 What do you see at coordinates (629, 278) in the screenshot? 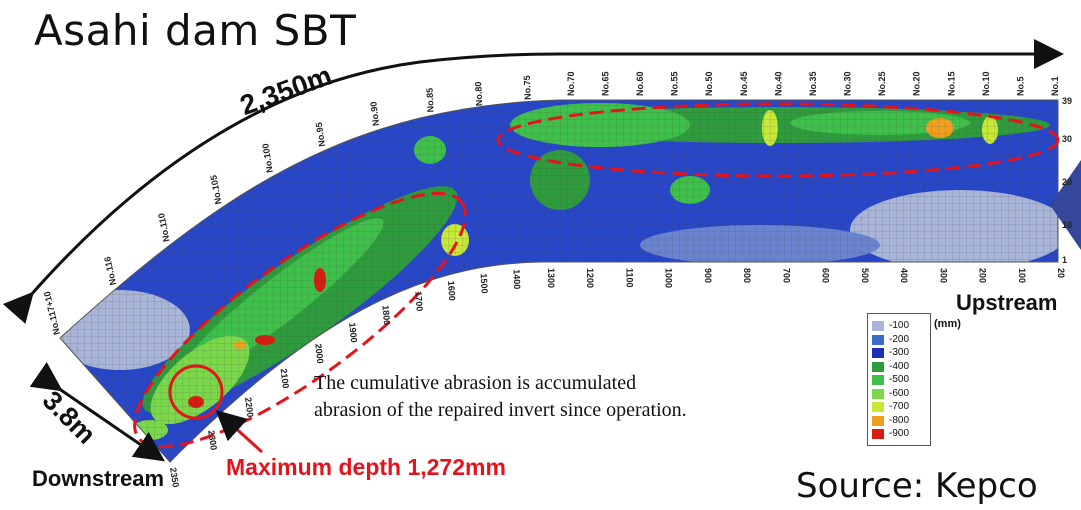
I see `distance-label: 1100` at bounding box center [629, 278].